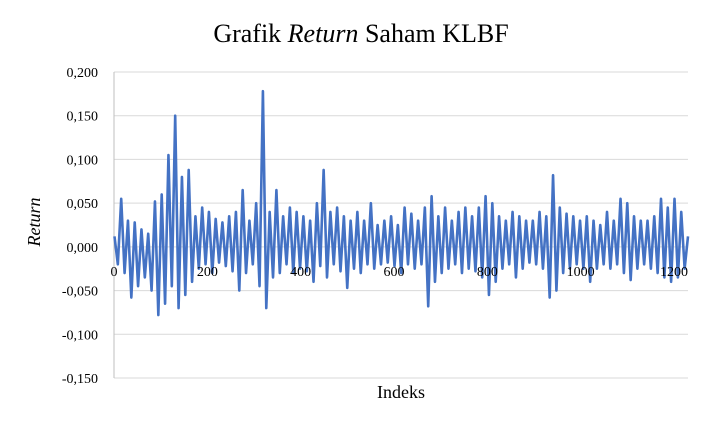 The height and width of the screenshot is (423, 722). I want to click on y-tick-label: -0,050, so click(80, 292).